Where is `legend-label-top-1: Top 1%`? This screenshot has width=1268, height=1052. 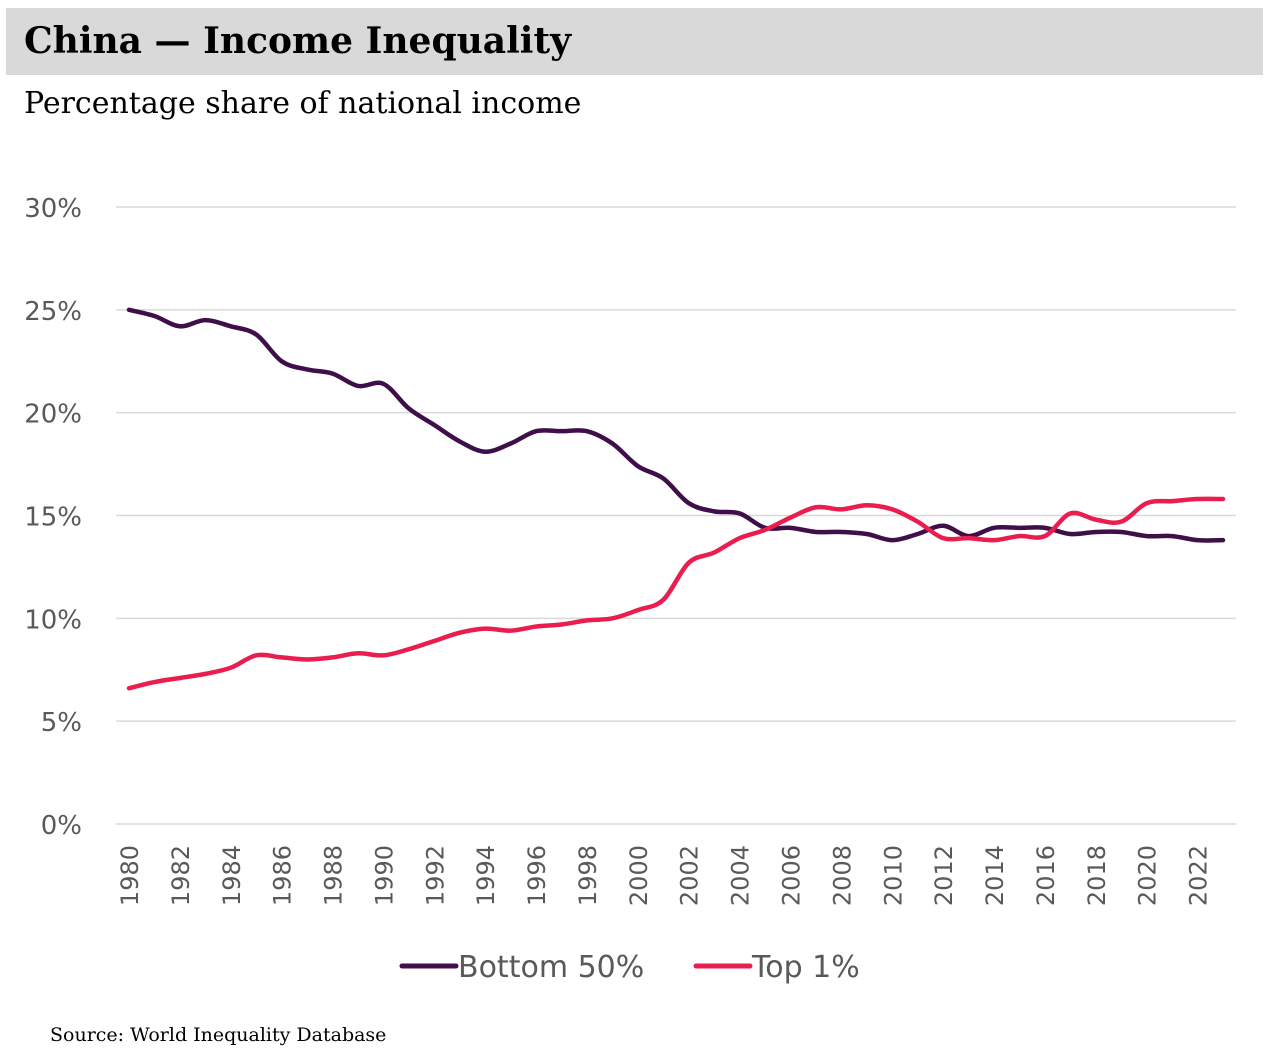
legend-label-top-1: Top 1% is located at coordinates (805, 967).